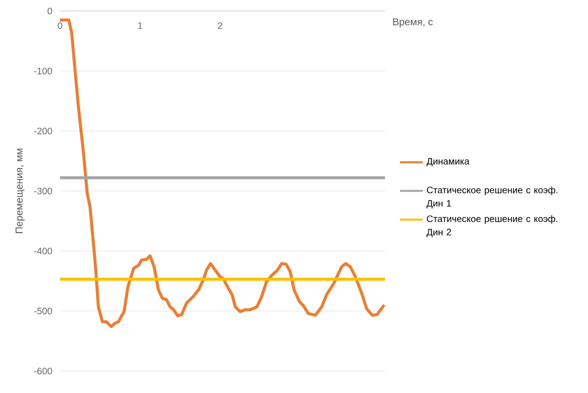 Image resolution: width=588 pixels, height=393 pixels. Describe the element at coordinates (492, 197) in the screenshot. I see `legend-label: Статическое решение с коэф. Дин 1` at that location.